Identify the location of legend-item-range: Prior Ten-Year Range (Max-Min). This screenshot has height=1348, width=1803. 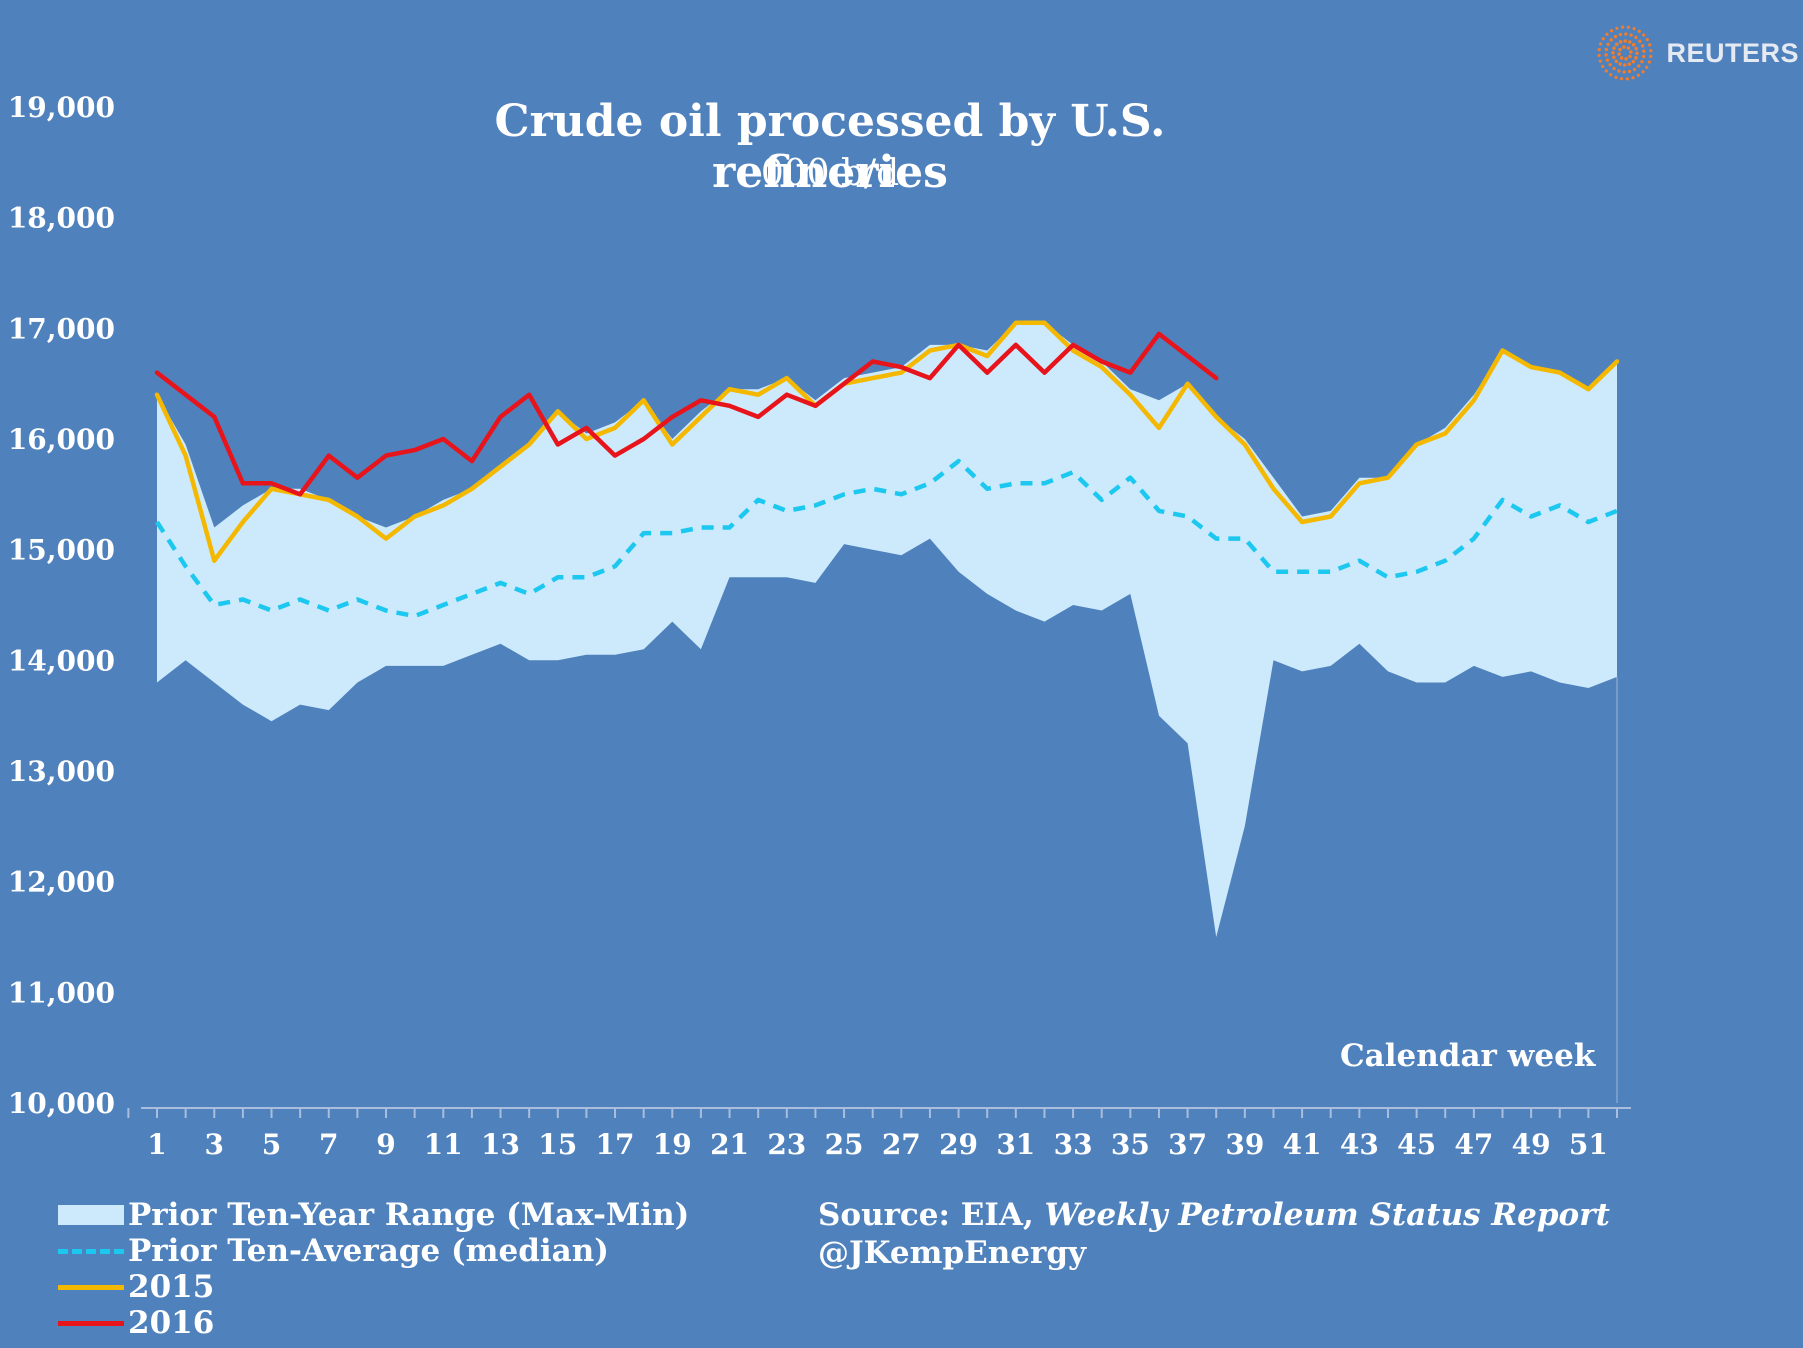
(373, 1215).